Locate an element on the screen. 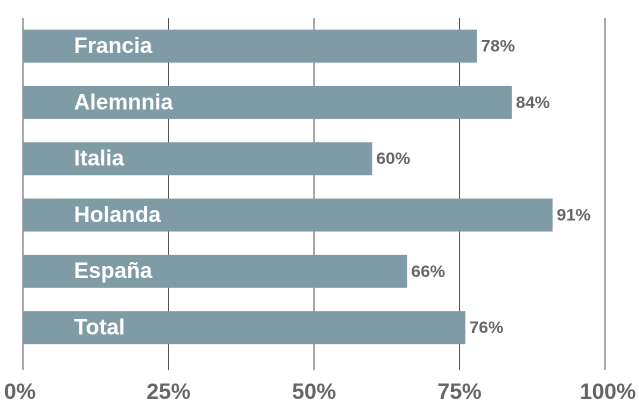  bar-label: Francia is located at coordinates (113, 45).